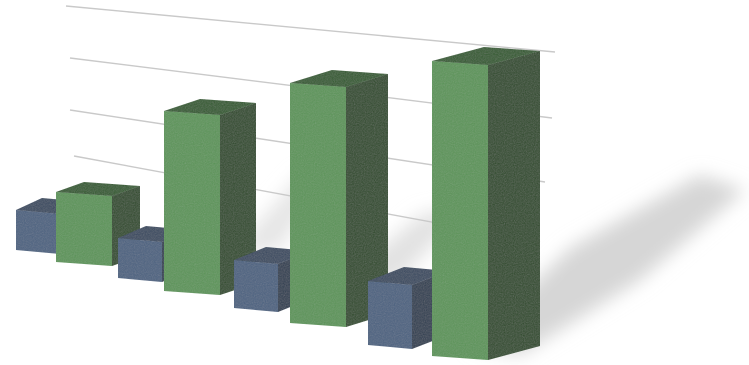 The image size is (749, 365). What do you see at coordinates (310, 29) in the screenshot?
I see `gridline` at bounding box center [310, 29].